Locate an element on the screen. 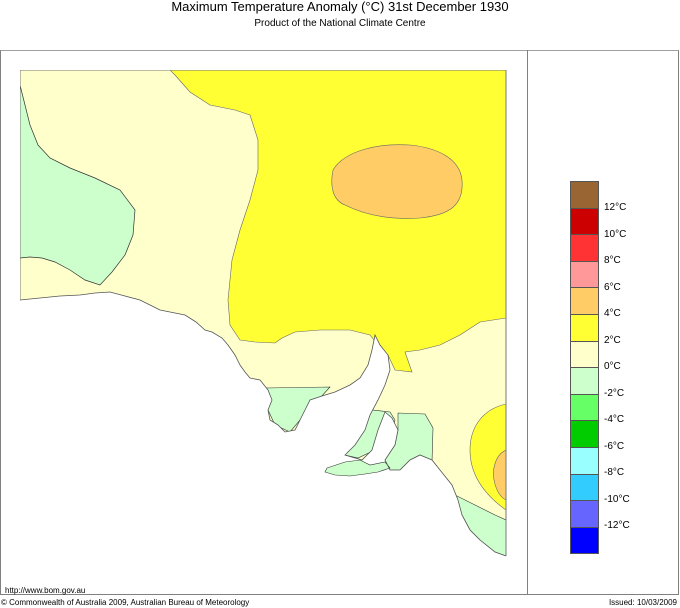  issued-date: Issued: 10/03/2009 is located at coordinates (642, 602).